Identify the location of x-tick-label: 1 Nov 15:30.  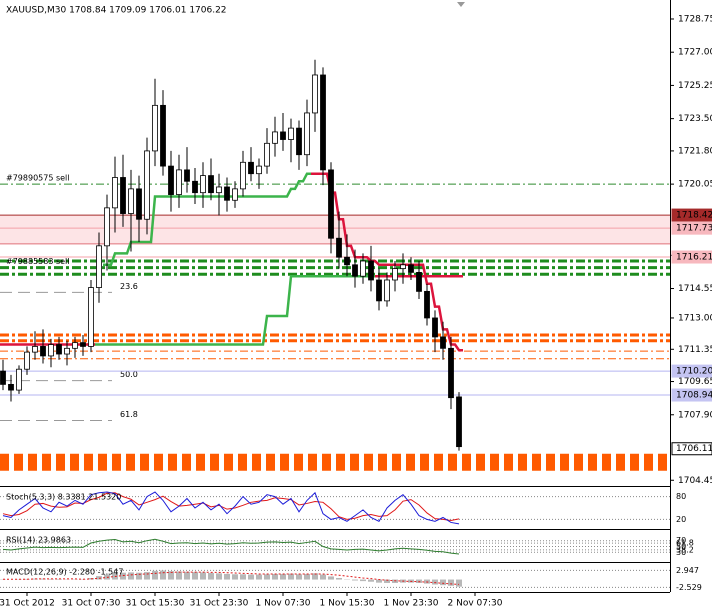
(347, 604).